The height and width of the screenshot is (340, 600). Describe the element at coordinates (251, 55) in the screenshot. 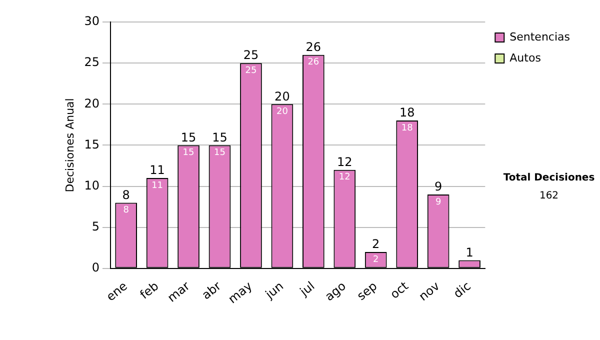

I see `total-label: 25` at that location.